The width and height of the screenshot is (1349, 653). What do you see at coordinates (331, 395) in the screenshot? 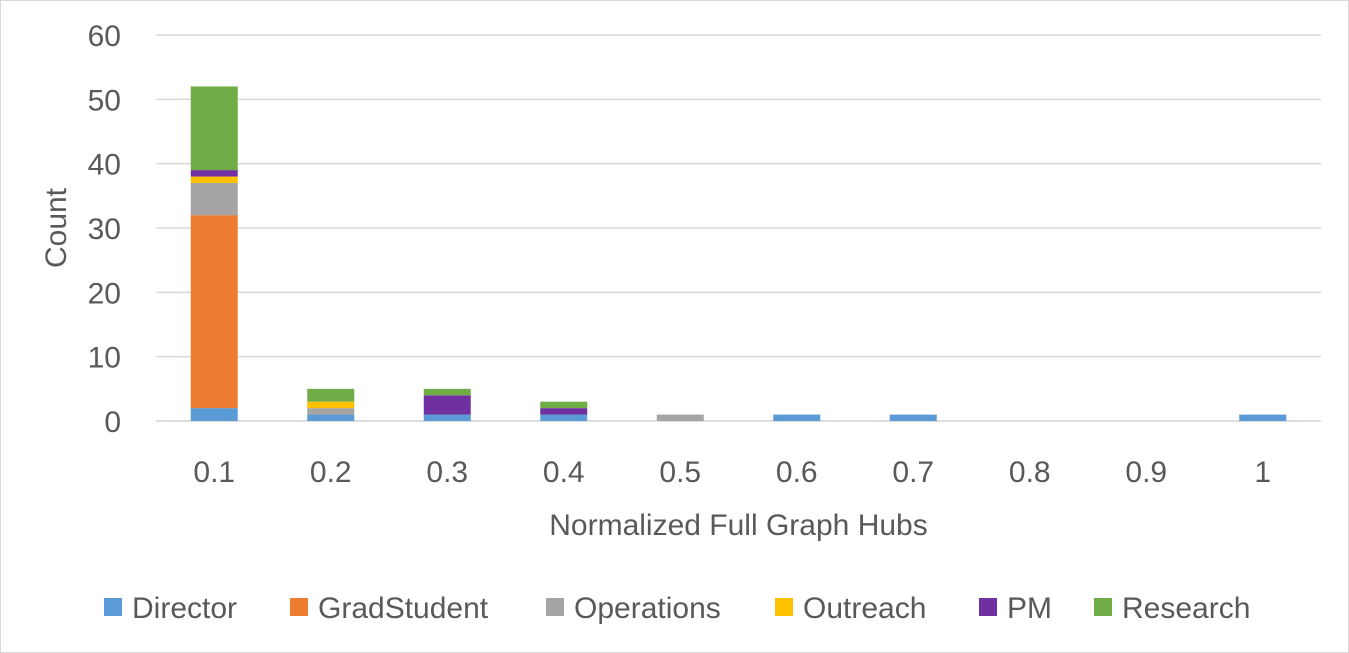
I see `bar-research-0.2` at bounding box center [331, 395].